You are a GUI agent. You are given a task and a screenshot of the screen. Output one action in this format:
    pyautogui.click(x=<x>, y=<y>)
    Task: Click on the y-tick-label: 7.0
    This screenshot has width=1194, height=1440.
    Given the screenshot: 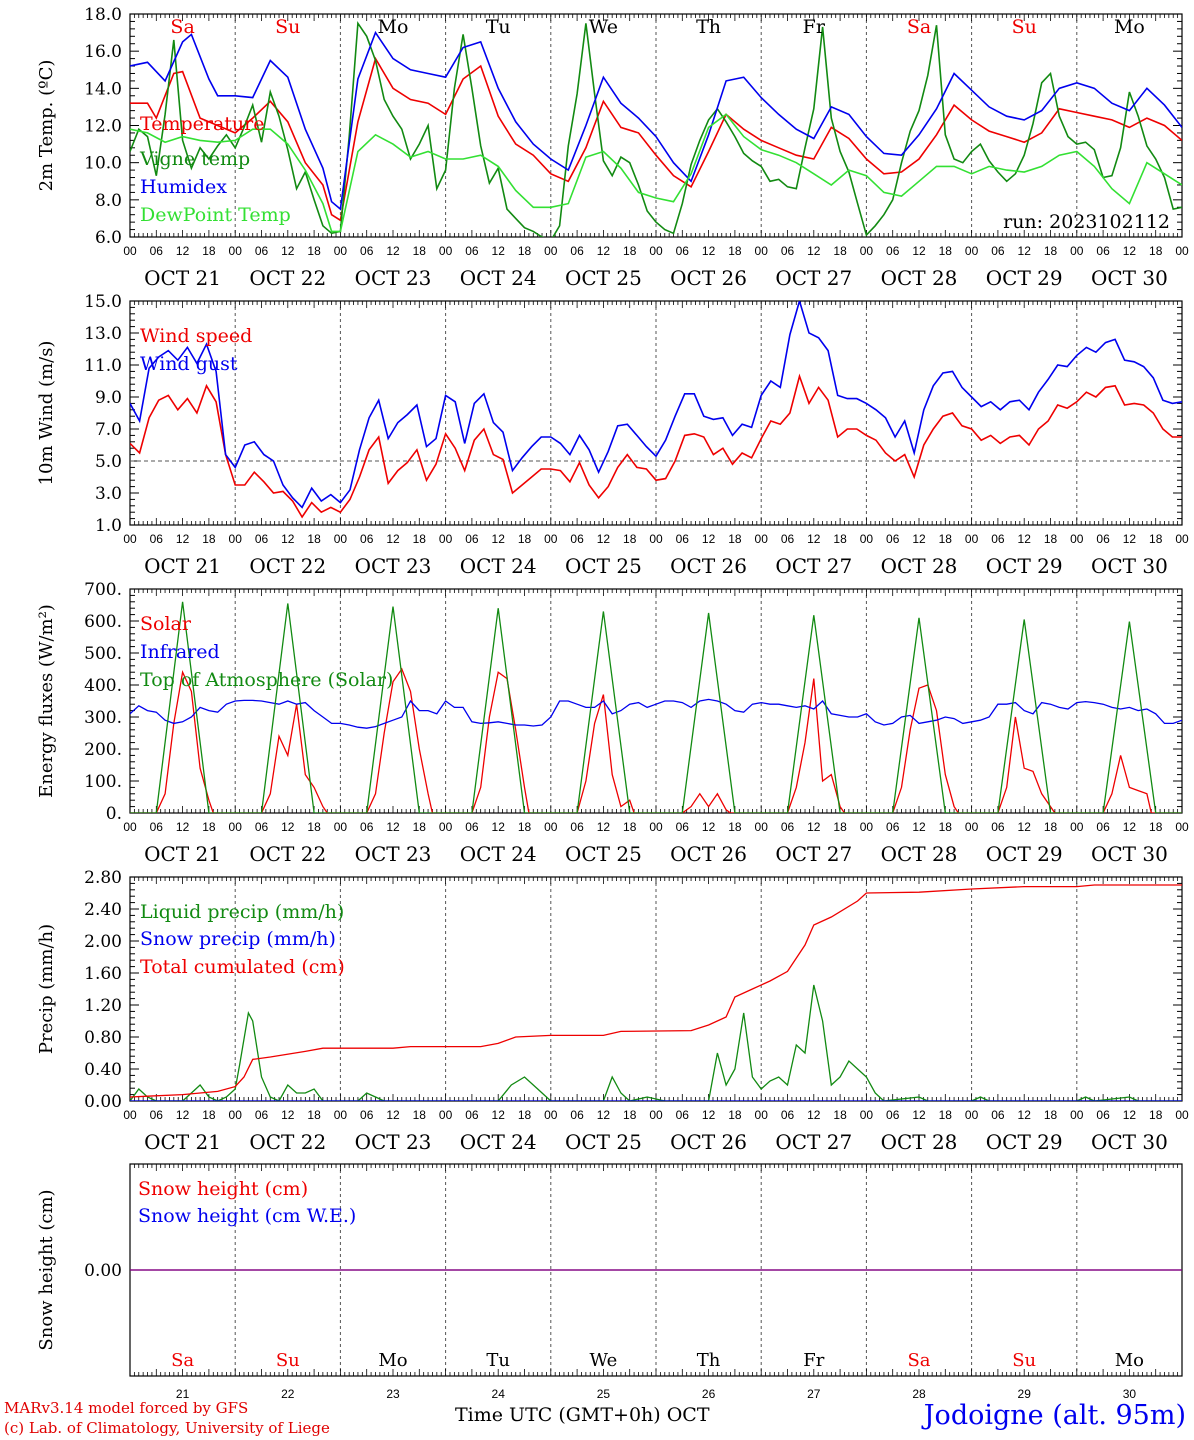 What is the action you would take?
    pyautogui.click(x=108, y=430)
    